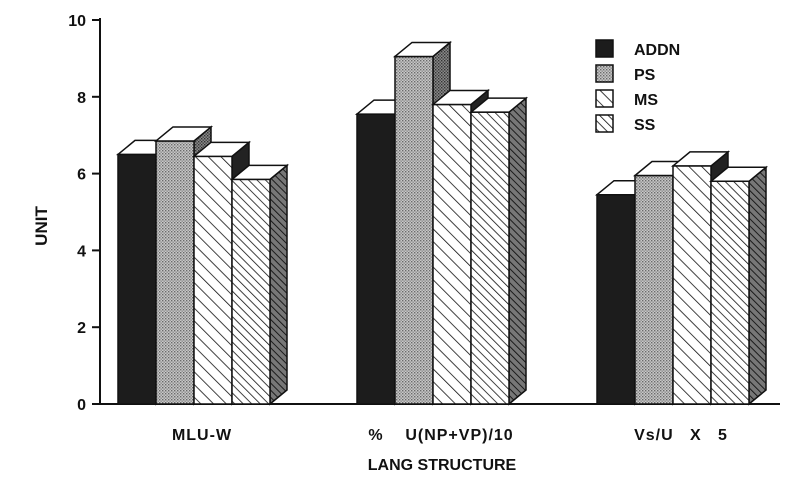  Describe the element at coordinates (626, 99) in the screenshot. I see `legend-entry-ms: MS` at that location.